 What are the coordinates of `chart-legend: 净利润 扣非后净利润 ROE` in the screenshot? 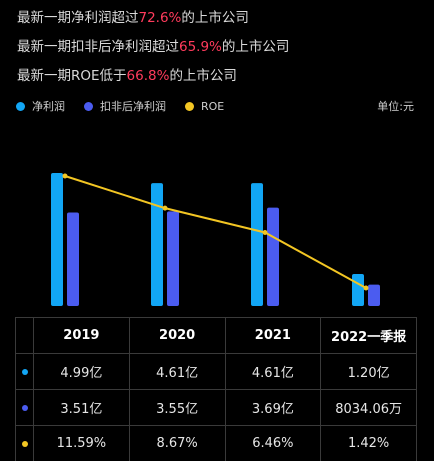 It's located at (129, 106).